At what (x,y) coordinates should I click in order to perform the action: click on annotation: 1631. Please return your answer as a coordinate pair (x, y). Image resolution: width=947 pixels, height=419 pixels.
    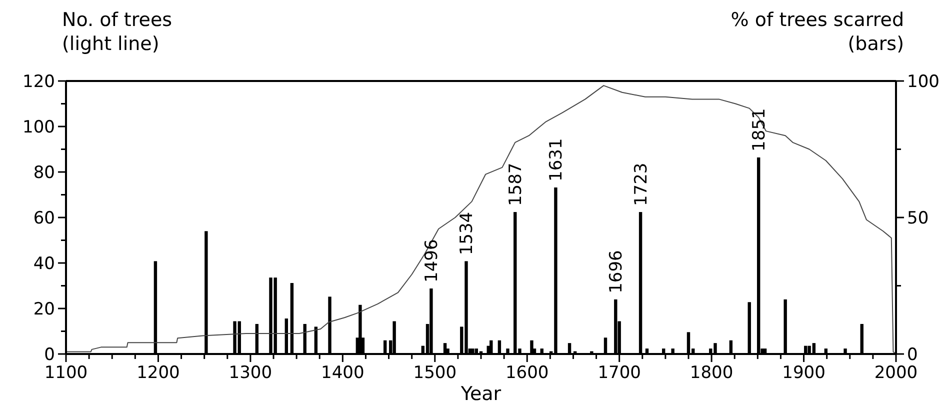
    Looking at the image, I should click on (556, 160).